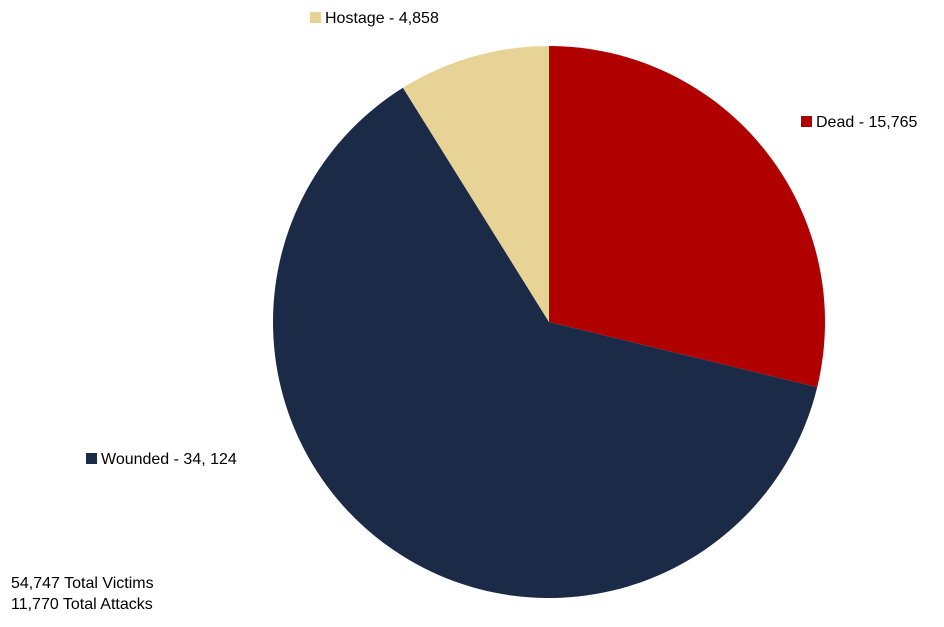 The width and height of the screenshot is (944, 627). Describe the element at coordinates (91, 458) in the screenshot. I see `legend-swatch-wounded` at that location.